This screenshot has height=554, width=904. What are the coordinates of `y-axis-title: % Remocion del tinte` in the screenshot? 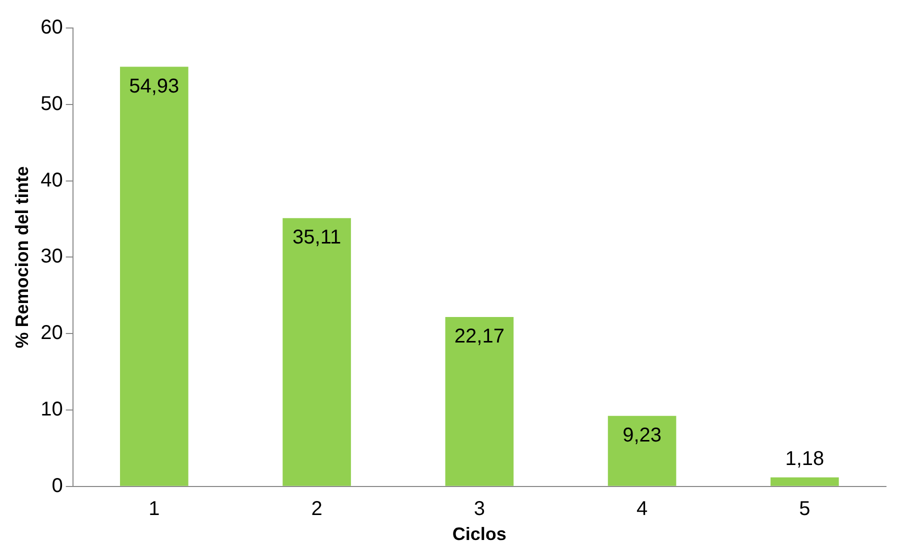 It's located at (22, 257).